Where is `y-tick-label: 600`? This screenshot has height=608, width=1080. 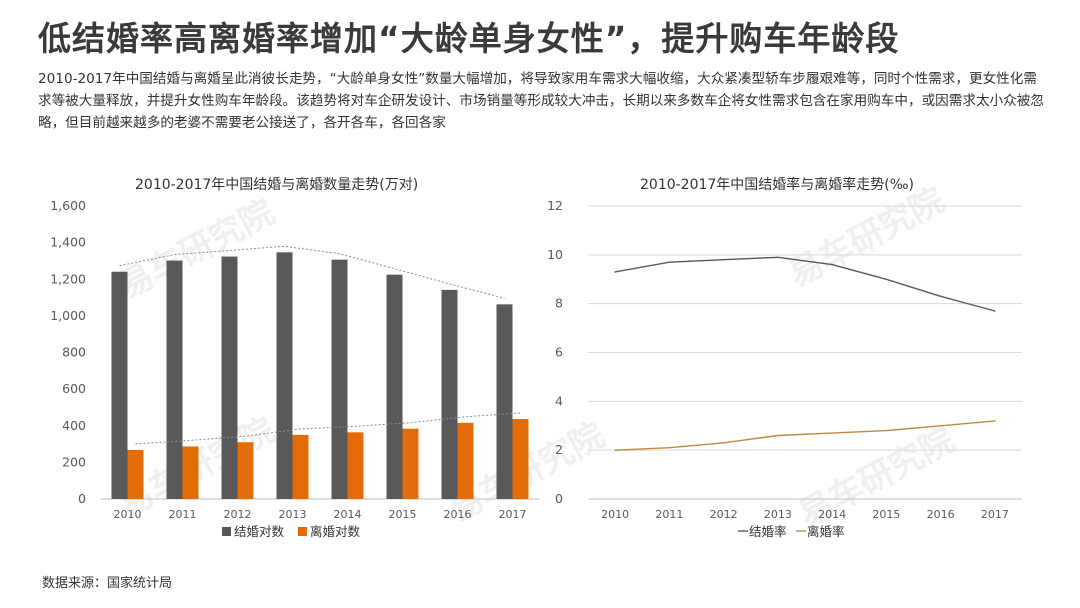
y-tick-label: 600 is located at coordinates (74, 388).